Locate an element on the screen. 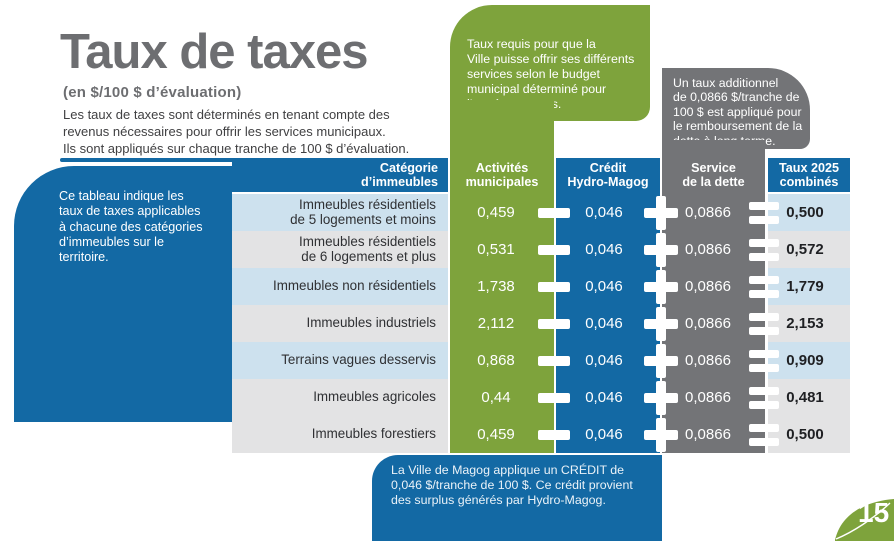 The height and width of the screenshot is (541, 894). row-category-cell: Immeubles agricoles is located at coordinates (340, 397).